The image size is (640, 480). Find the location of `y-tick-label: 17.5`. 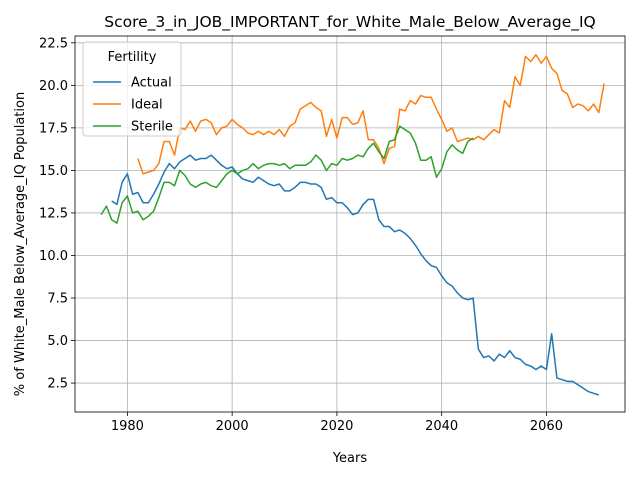

y-tick-label: 17.5 is located at coordinates (53, 128).